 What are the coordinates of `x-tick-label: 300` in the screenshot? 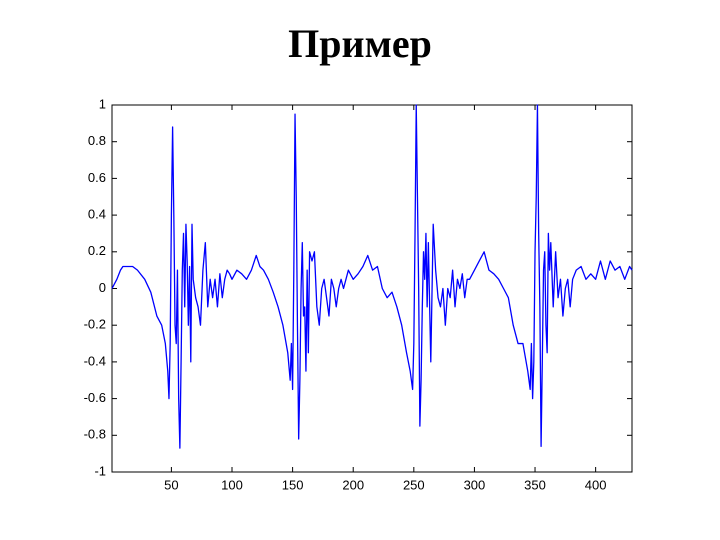 It's located at (475, 484).